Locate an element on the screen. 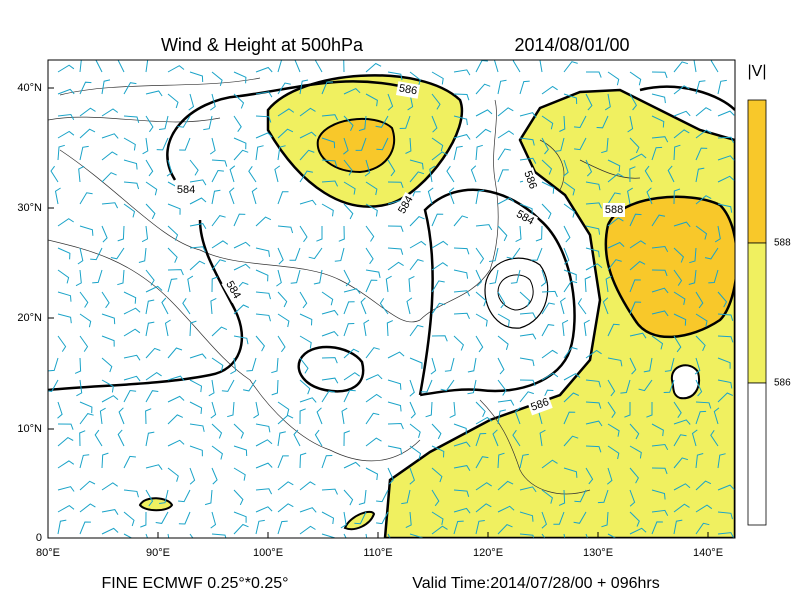 The height and width of the screenshot is (600, 800). lat-label: 30°N is located at coordinates (29, 208).